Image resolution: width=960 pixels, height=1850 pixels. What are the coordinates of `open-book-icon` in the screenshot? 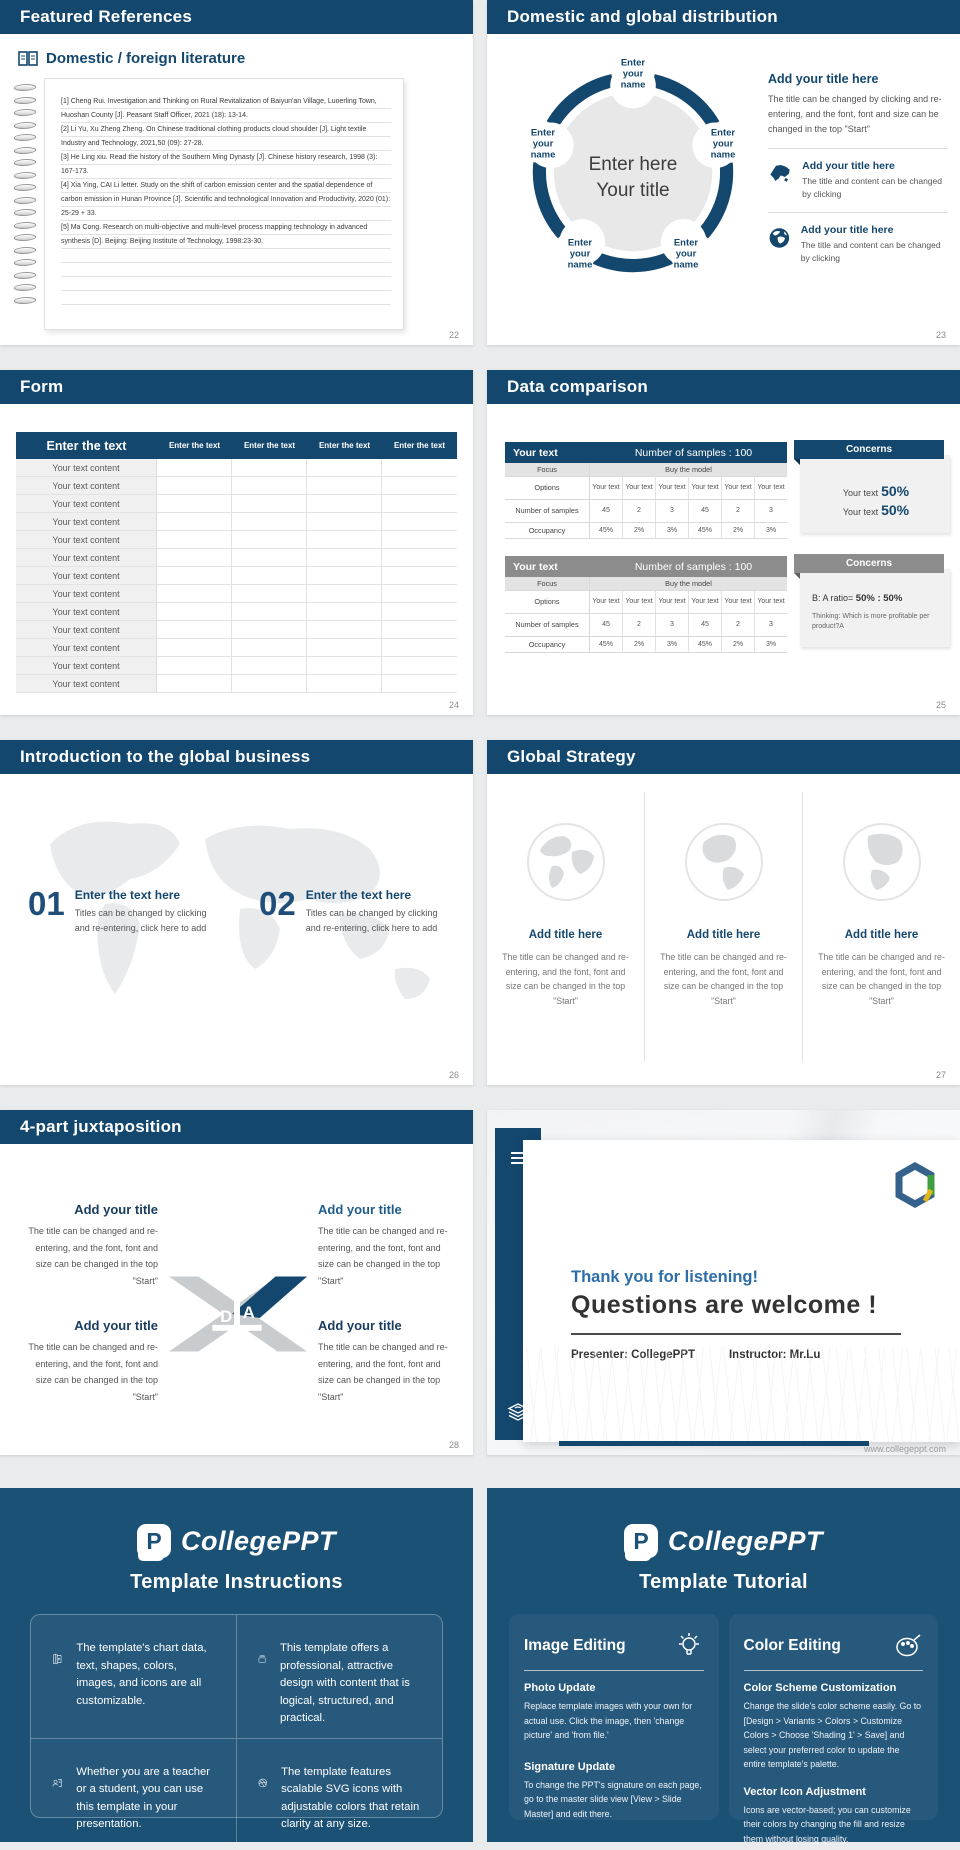 It's located at (28, 58).